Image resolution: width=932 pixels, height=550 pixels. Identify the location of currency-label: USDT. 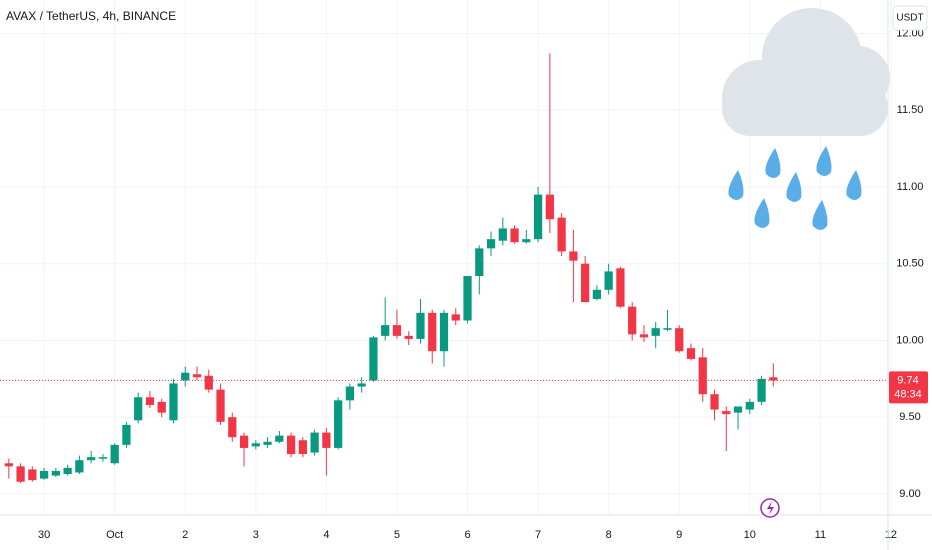
(909, 18).